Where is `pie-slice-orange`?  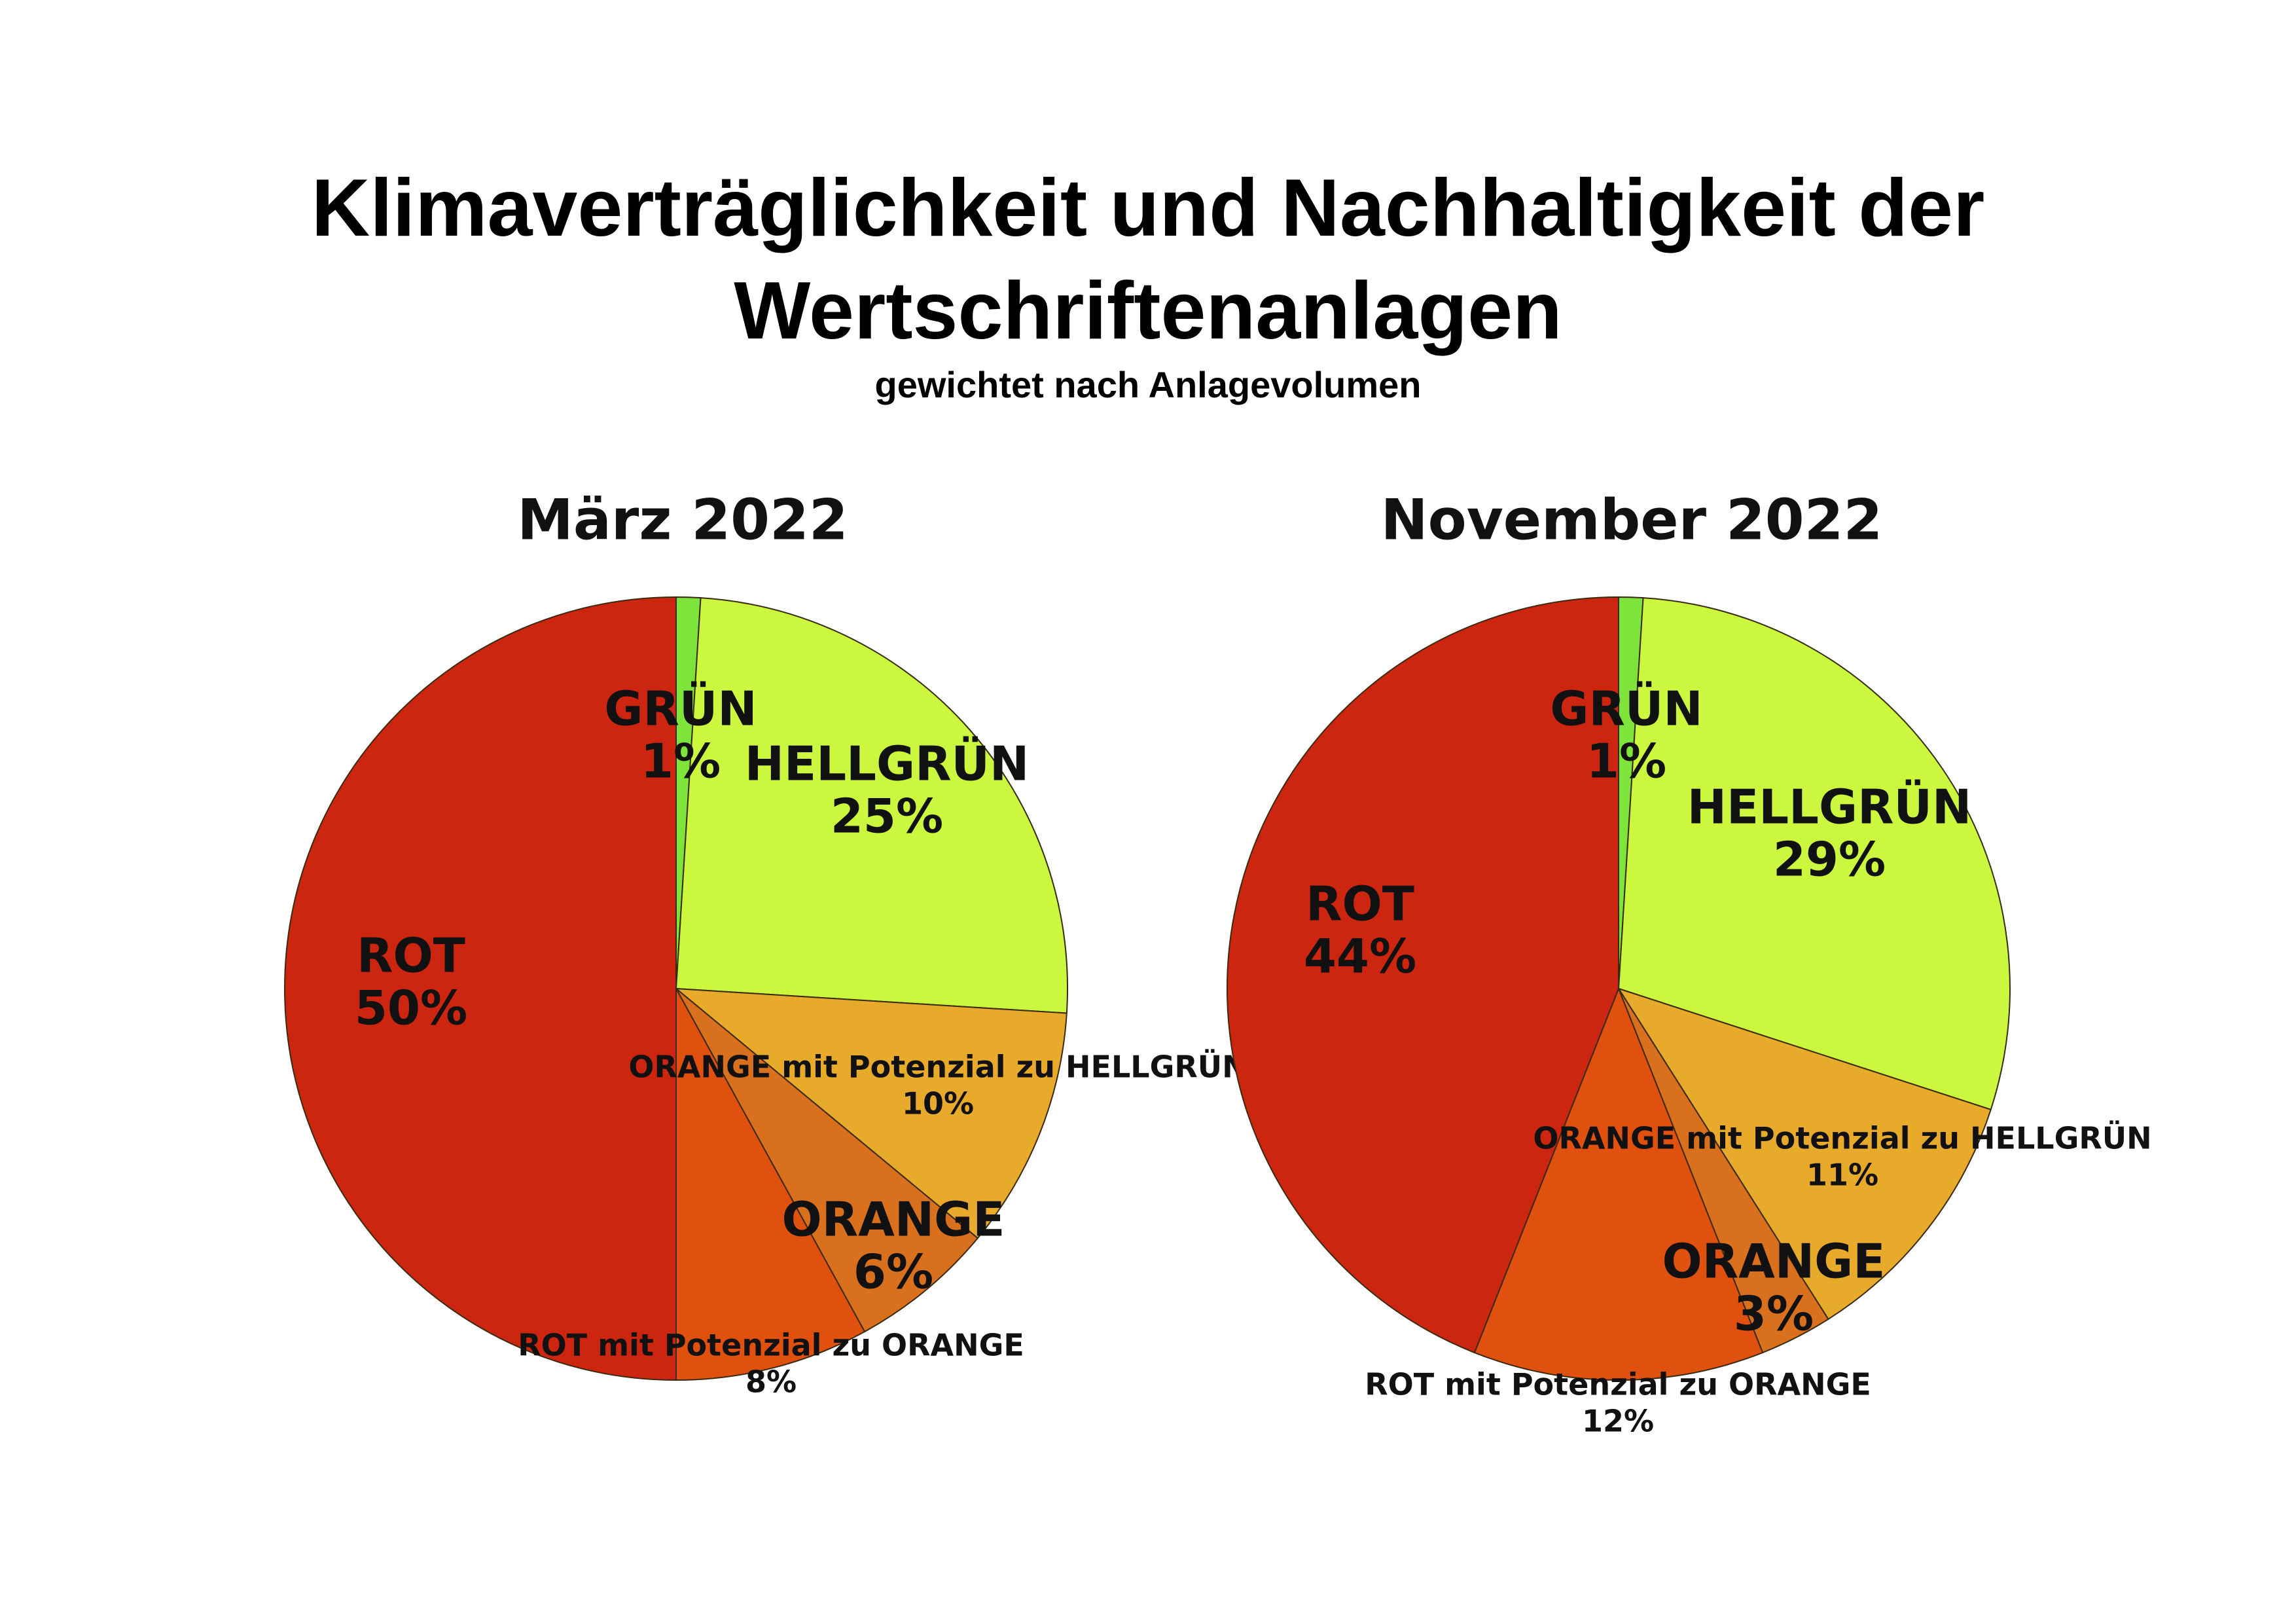 pie-slice-orange is located at coordinates (827, 1160).